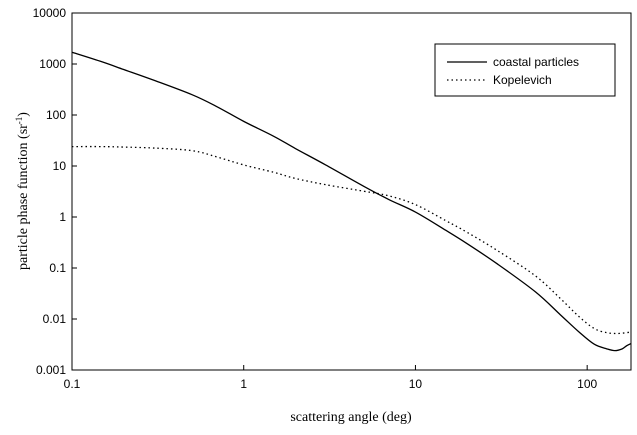 The width and height of the screenshot is (637, 435). I want to click on y-tick-label: 10000, so click(50, 13).